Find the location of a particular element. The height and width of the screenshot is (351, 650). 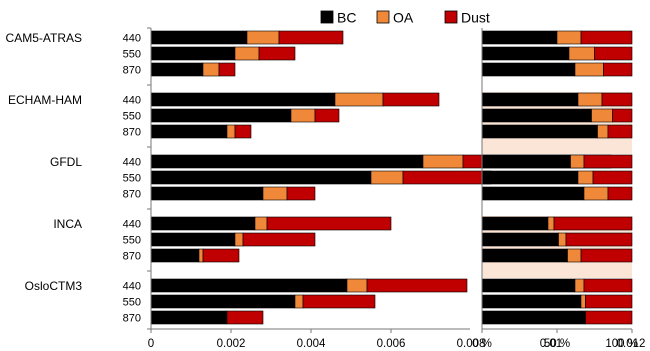

legend-swatch-oa is located at coordinates (383, 17).